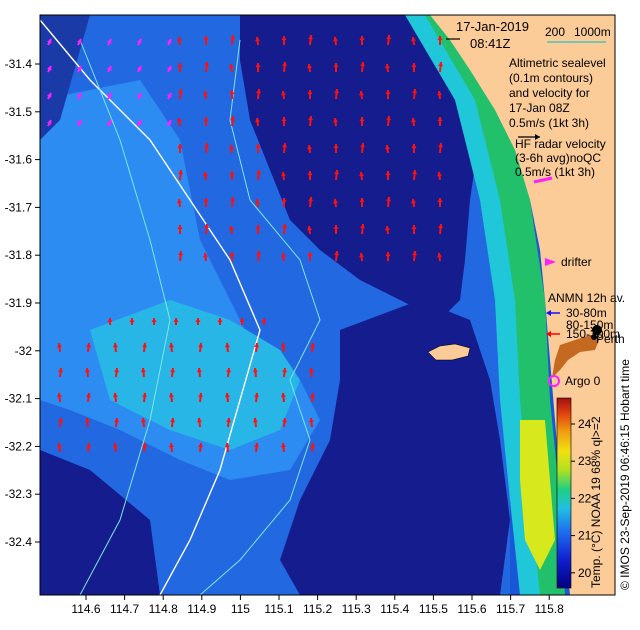 This screenshot has height=630, width=640. Describe the element at coordinates (549, 123) in the screenshot. I see `altimetry-scale: 0.5m/s (1kt 3h)` at that location.